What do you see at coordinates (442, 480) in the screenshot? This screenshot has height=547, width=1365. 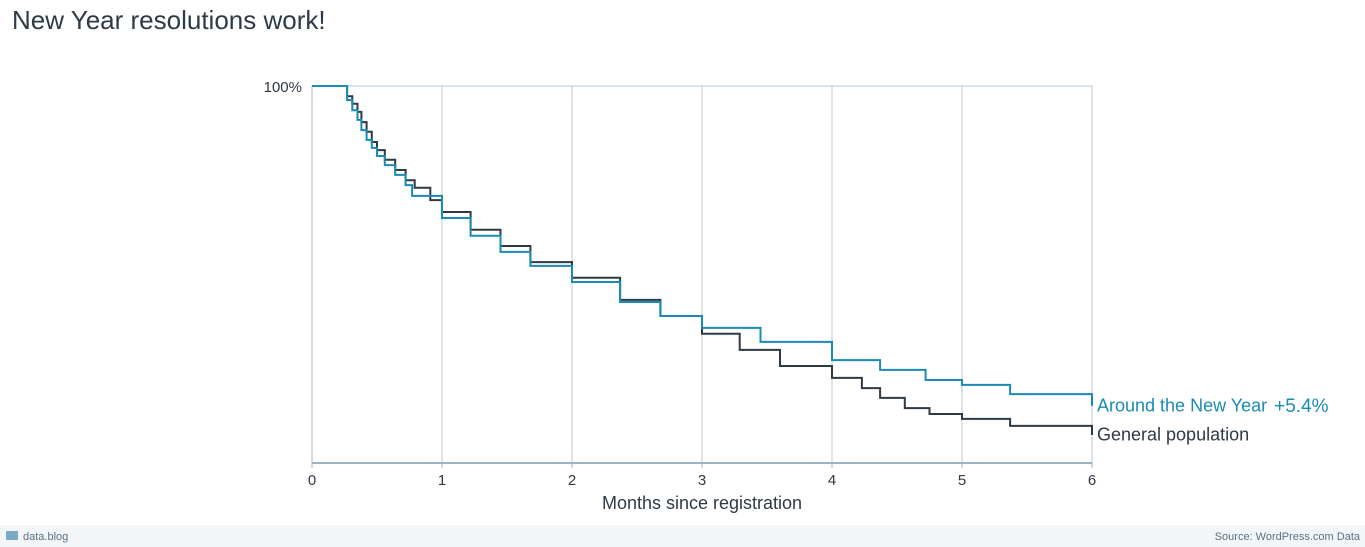 I see `x-tick-label: 1` at bounding box center [442, 480].